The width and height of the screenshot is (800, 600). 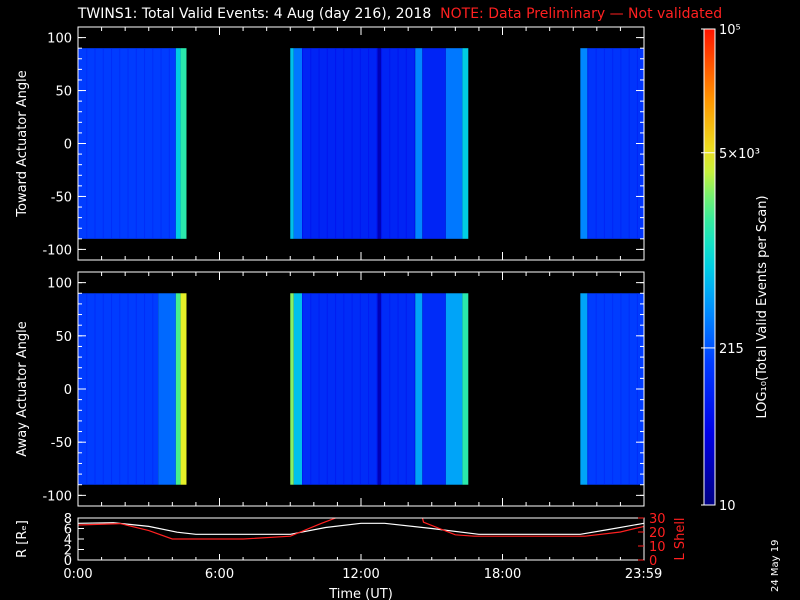 I want to click on y-axis-label: Away Actuator Angle, so click(x=22, y=388).